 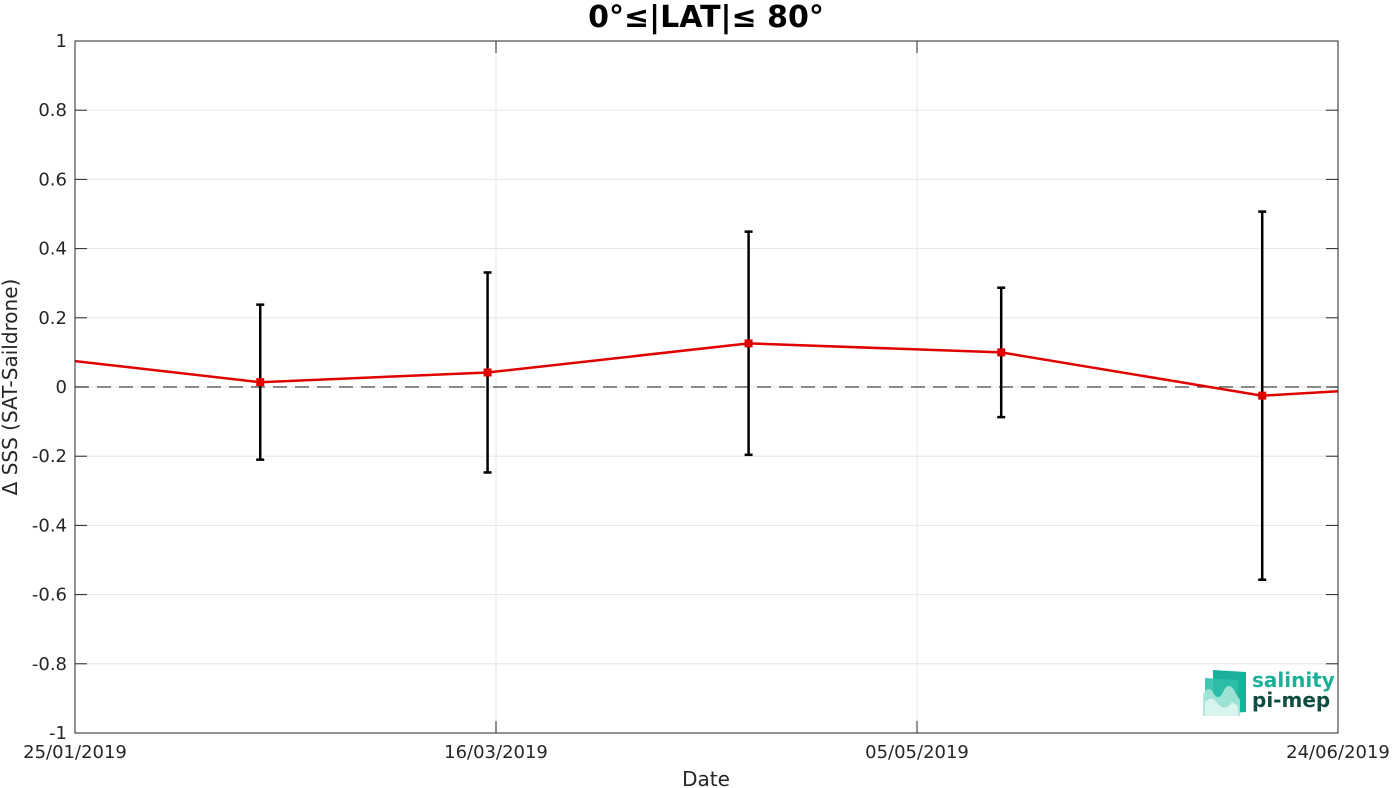 What do you see at coordinates (49, 525) in the screenshot?
I see `y-tick-label: -0.4` at bounding box center [49, 525].